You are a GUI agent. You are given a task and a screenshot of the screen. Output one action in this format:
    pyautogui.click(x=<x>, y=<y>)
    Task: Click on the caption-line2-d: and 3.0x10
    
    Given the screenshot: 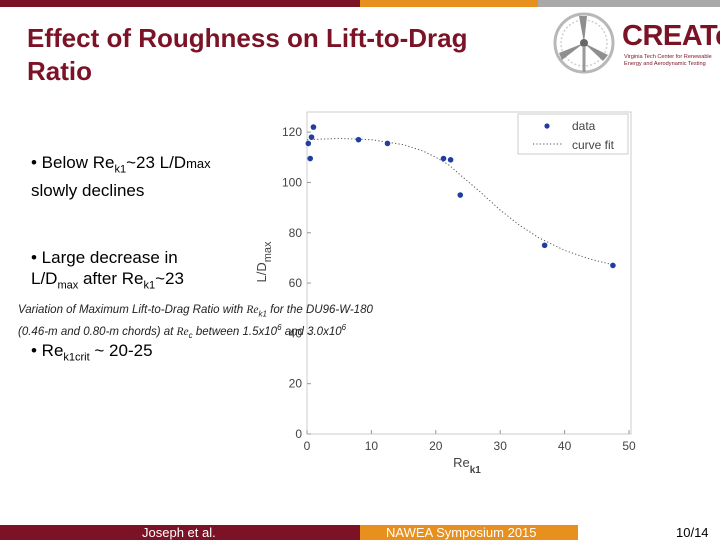 What is the action you would take?
    pyautogui.click(x=311, y=332)
    